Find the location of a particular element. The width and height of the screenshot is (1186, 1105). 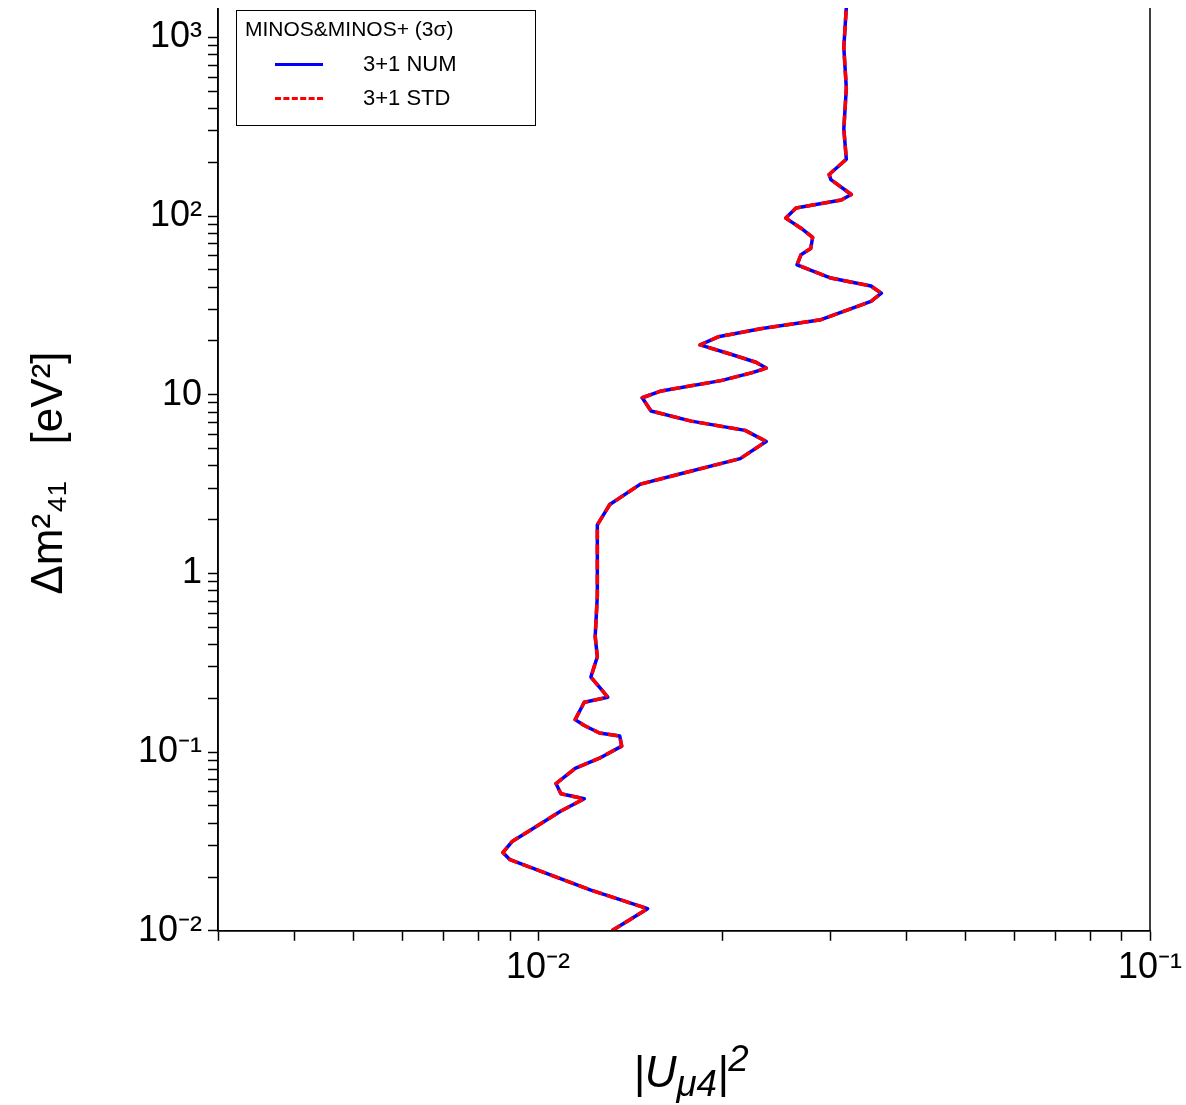

y-tick-label: 10² is located at coordinates (176, 213).